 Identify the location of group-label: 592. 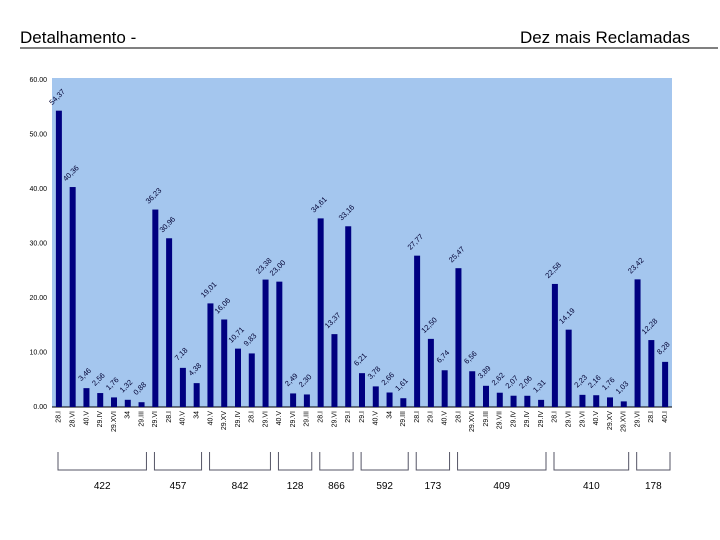
(384, 486).